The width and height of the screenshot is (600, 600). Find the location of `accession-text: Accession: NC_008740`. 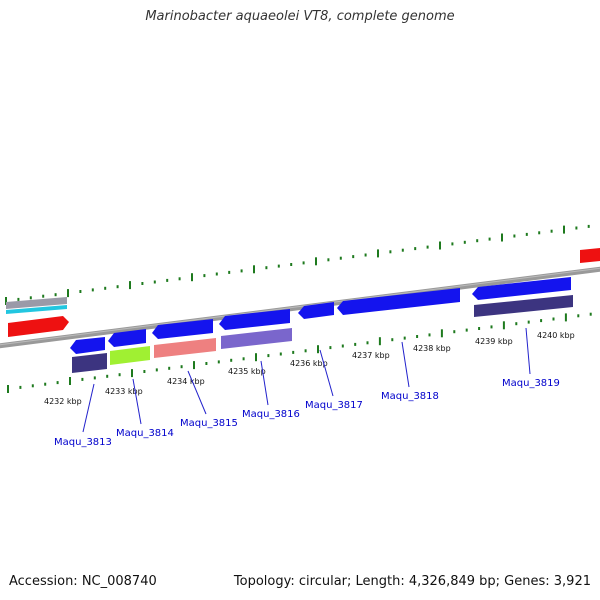

accession-text: Accession: NC_008740 is located at coordinates (83, 581).